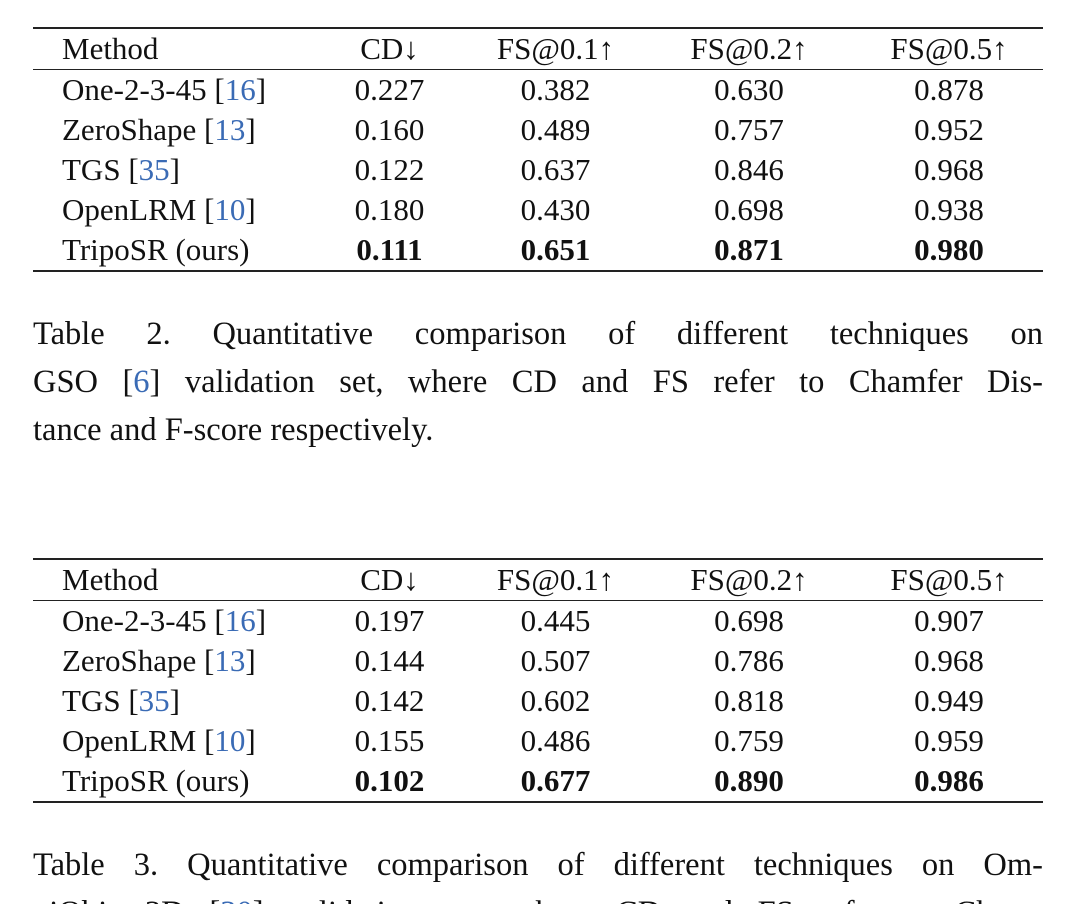 This screenshot has height=904, width=1080. What do you see at coordinates (749, 700) in the screenshot?
I see `fs02-value: 0.818` at bounding box center [749, 700].